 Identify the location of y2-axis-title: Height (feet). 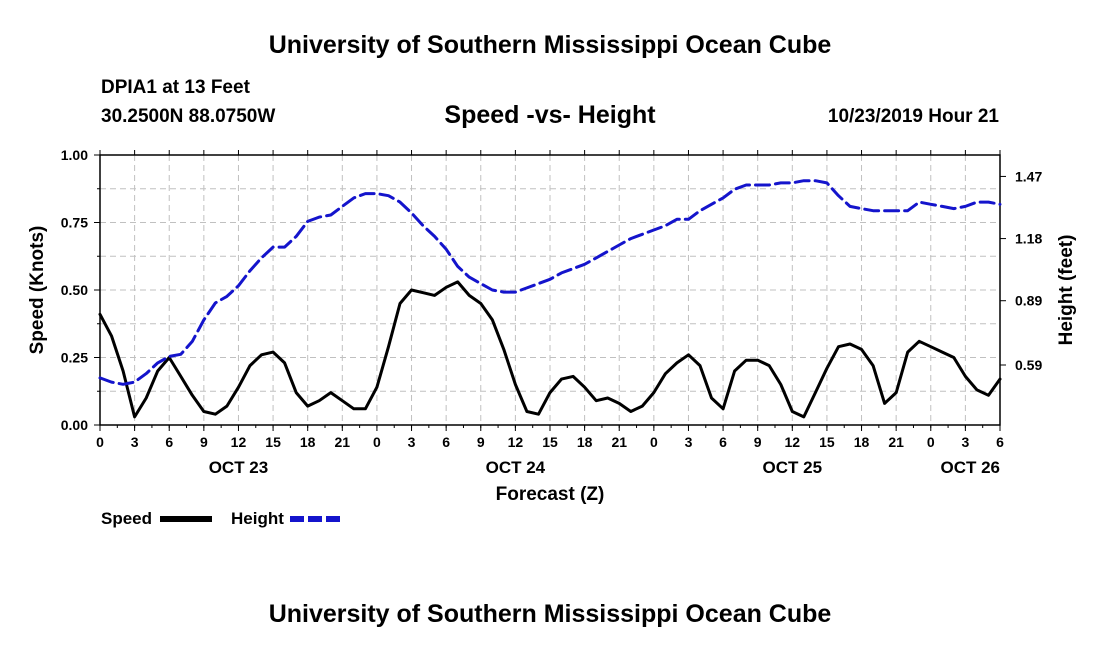
(1066, 290).